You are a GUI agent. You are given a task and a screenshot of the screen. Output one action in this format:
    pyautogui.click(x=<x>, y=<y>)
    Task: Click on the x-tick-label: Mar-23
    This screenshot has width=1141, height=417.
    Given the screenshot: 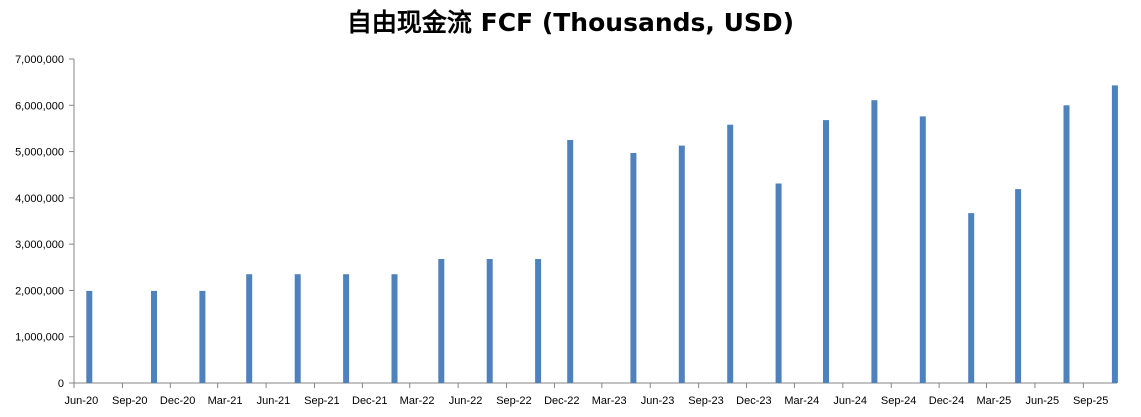 What is the action you would take?
    pyautogui.click(x=609, y=401)
    